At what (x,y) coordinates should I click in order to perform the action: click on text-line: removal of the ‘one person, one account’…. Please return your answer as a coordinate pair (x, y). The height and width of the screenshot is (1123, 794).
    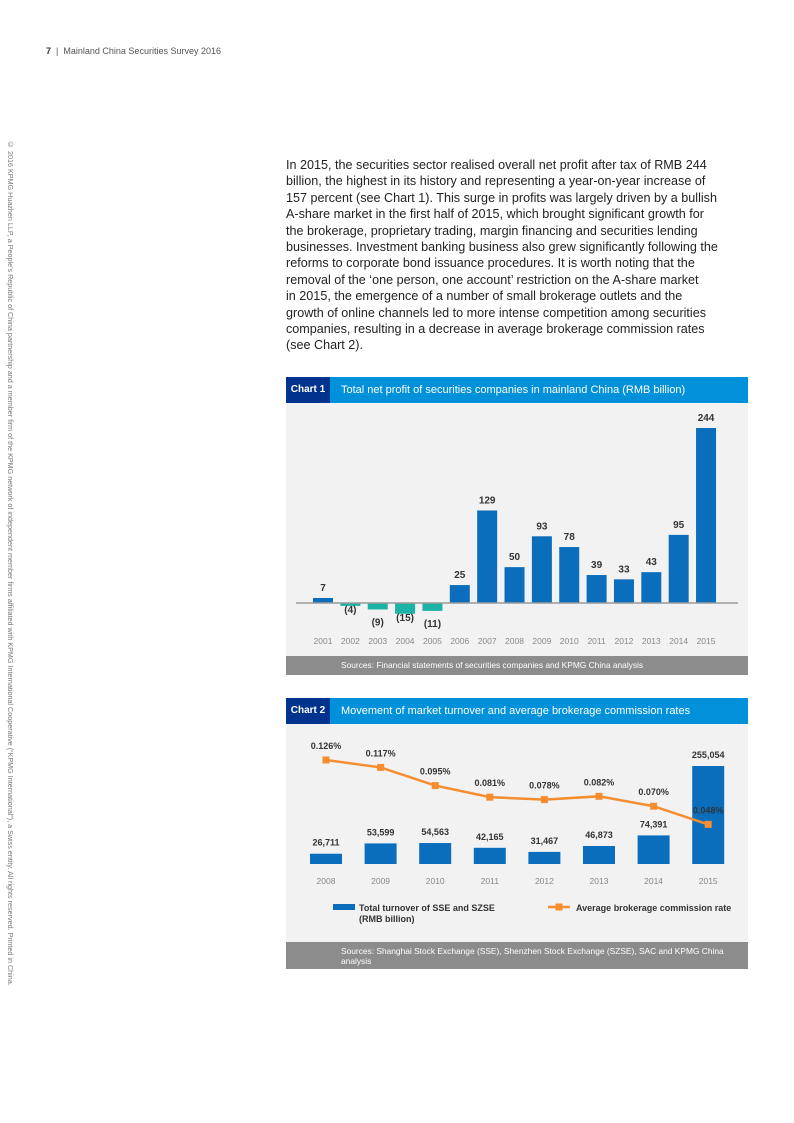
    Looking at the image, I should click on (492, 279).